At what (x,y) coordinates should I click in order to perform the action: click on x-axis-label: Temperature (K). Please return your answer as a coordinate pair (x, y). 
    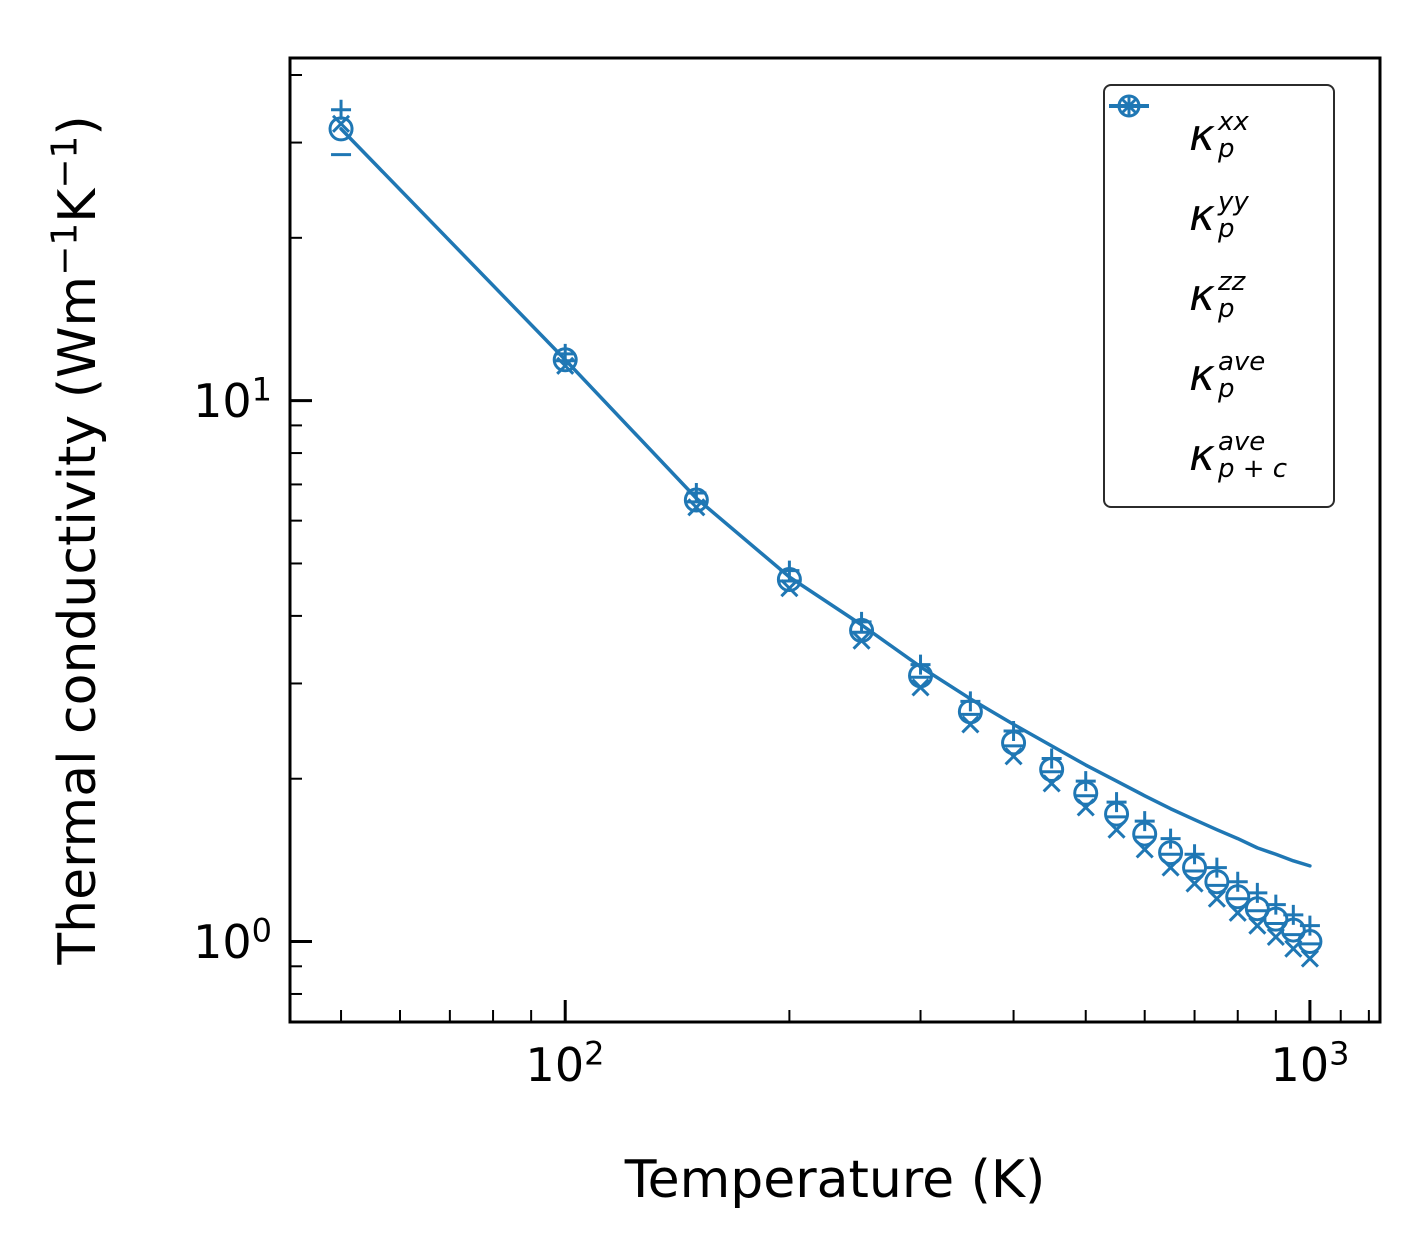
    Looking at the image, I should click on (835, 1180).